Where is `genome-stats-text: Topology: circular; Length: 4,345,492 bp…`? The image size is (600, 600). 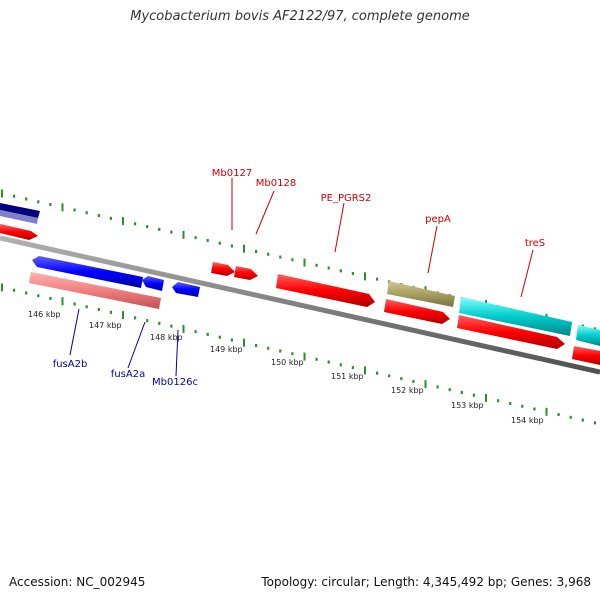
genome-stats-text: Topology: circular; Length: 4,345,492 bp… is located at coordinates (426, 582).